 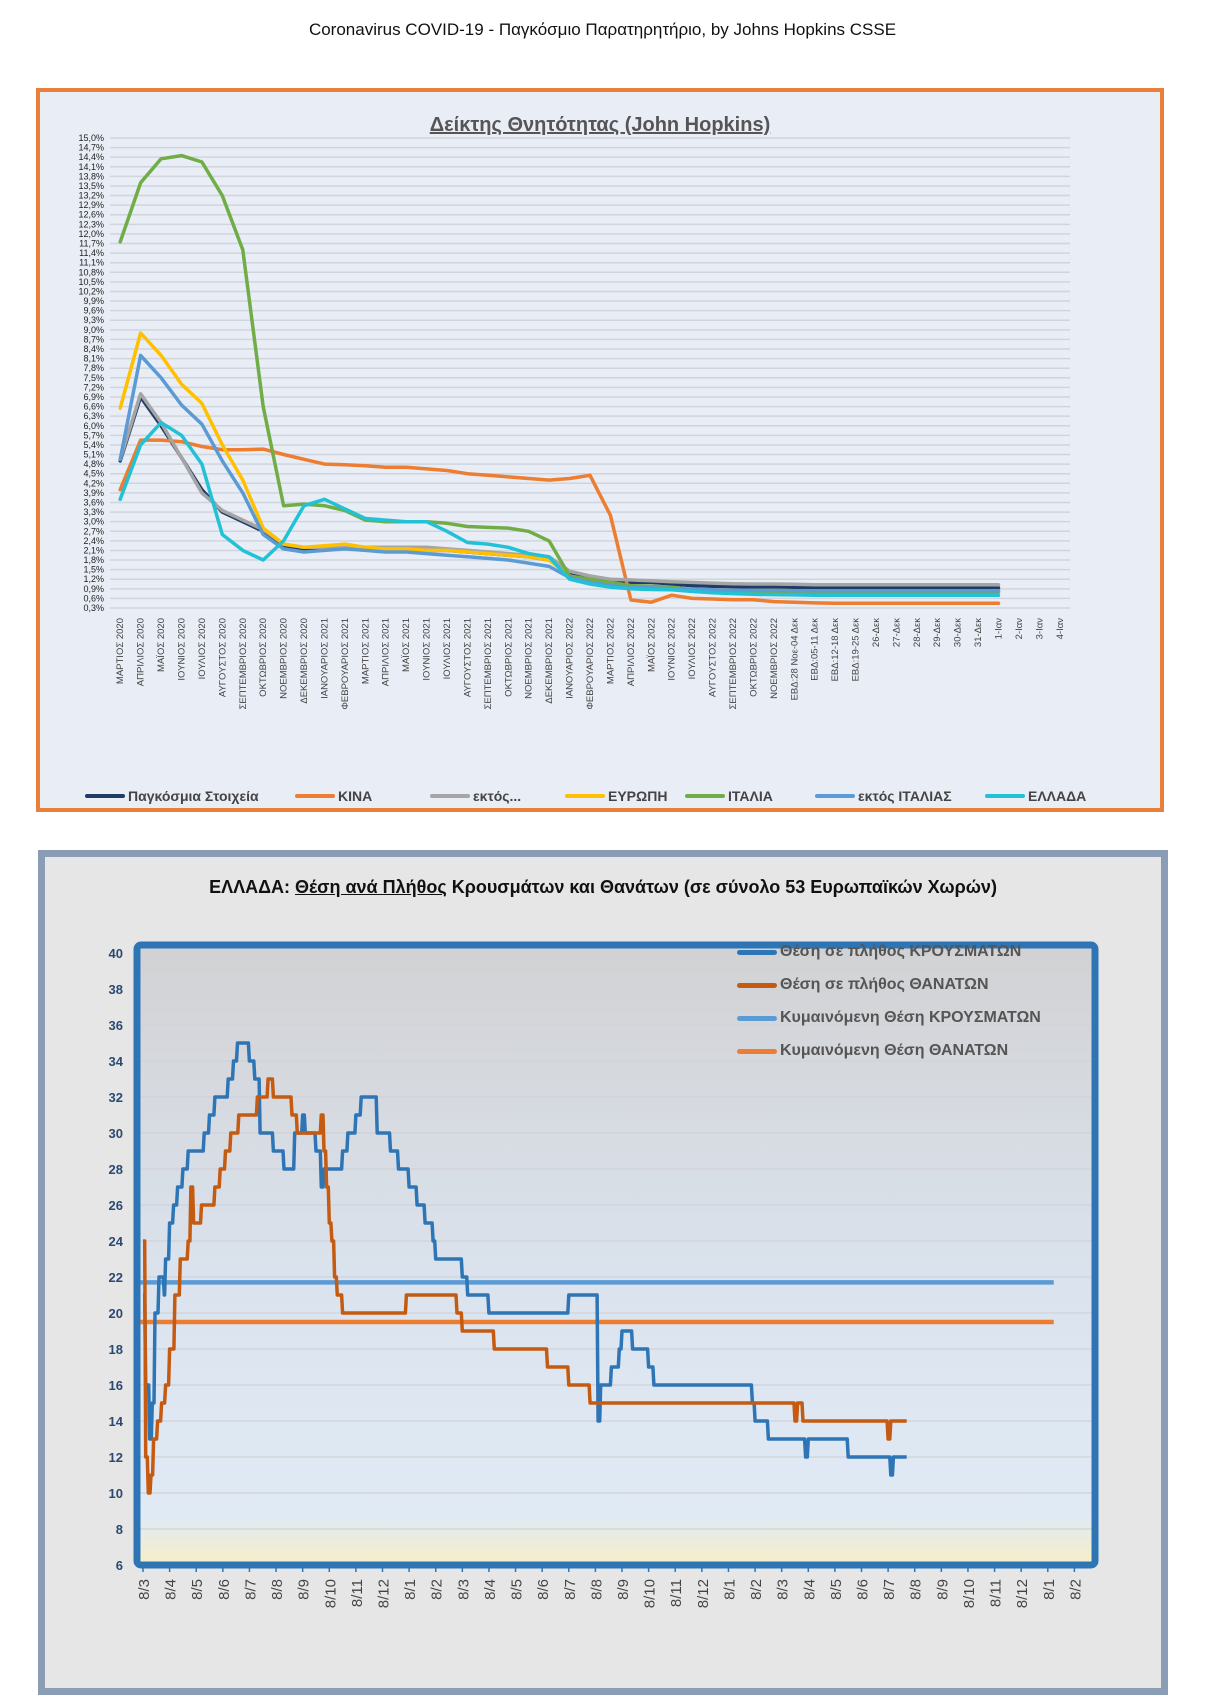 What do you see at coordinates (815, 649) in the screenshot?
I see `x-tick-label: ΕΒΔ:05-11 Δεκ` at bounding box center [815, 649].